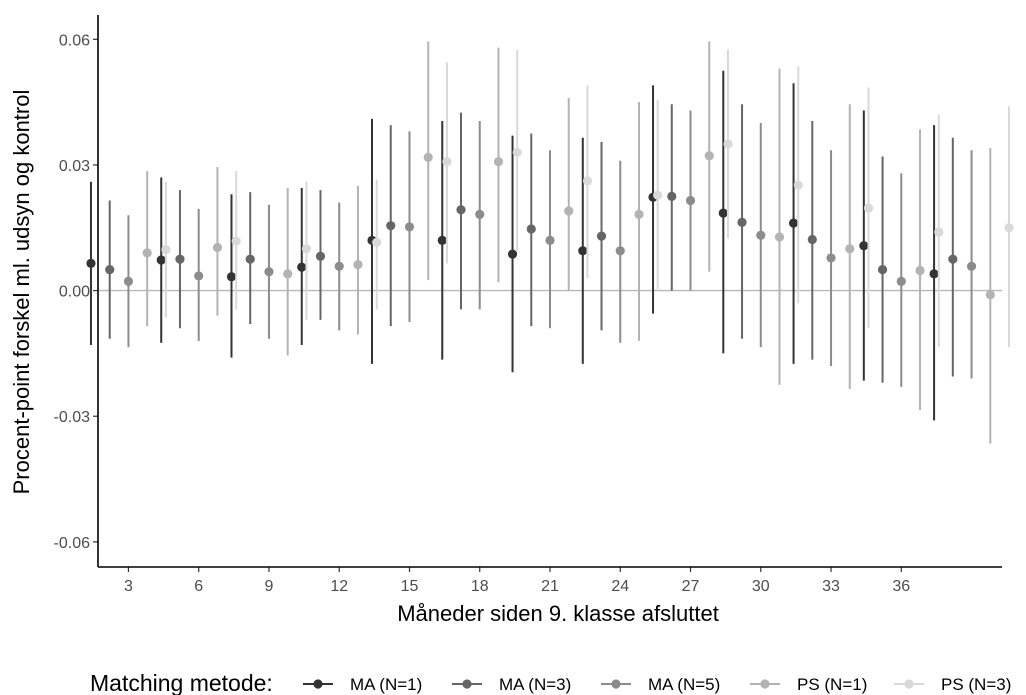 The height and width of the screenshot is (695, 1026). I want to click on x-tick-label: 6, so click(198, 586).